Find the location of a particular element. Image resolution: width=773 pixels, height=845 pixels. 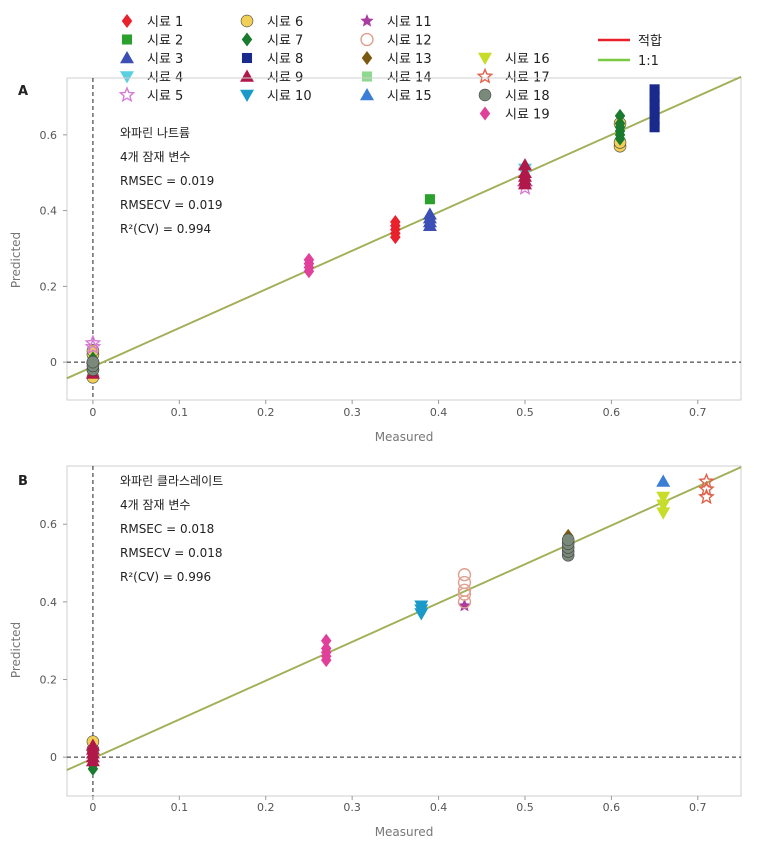

legend-label: 시료 7 is located at coordinates (285, 41).